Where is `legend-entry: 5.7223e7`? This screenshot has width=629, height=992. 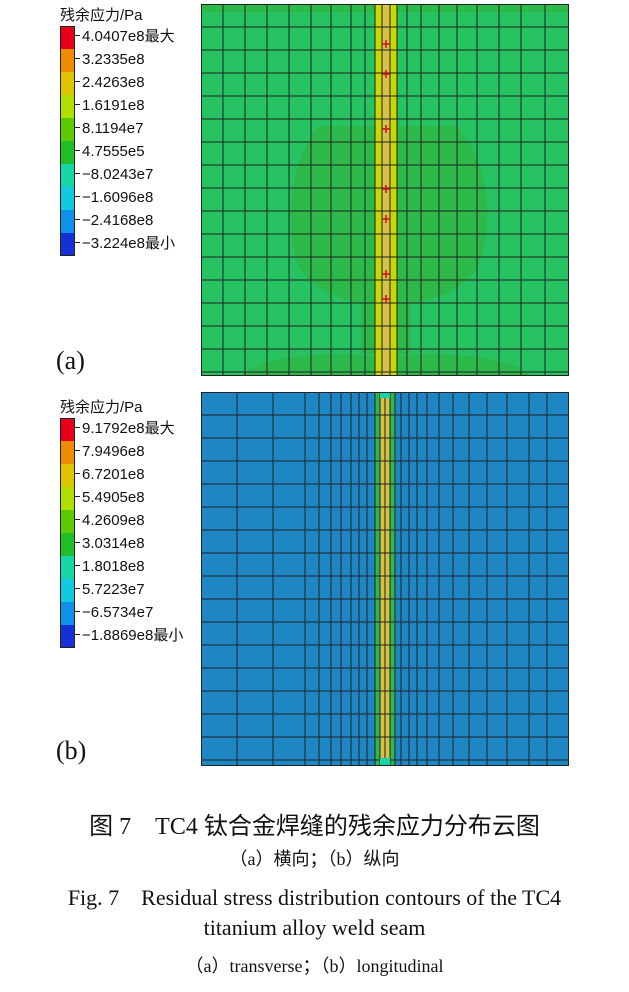
legend-entry: 5.7223e7 is located at coordinates (160, 590).